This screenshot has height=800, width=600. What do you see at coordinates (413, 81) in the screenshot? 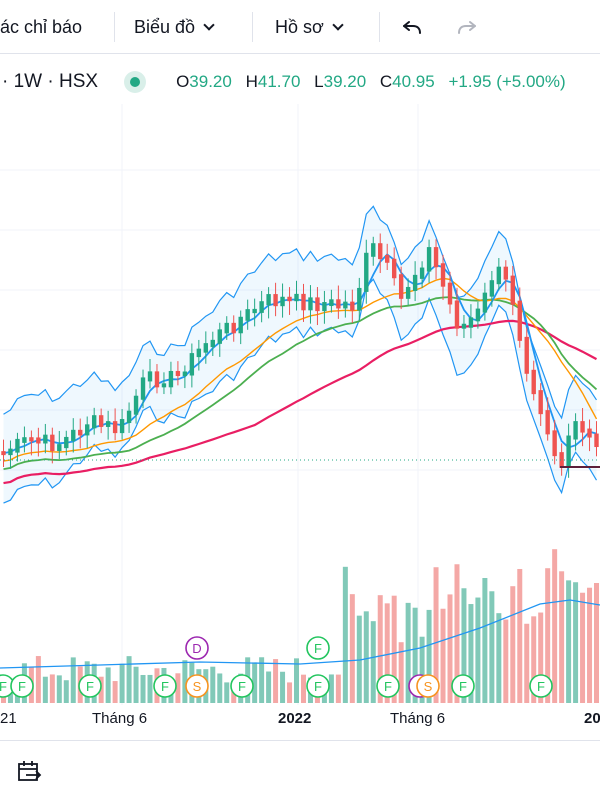
I see `close-value: 40.95` at bounding box center [413, 81].